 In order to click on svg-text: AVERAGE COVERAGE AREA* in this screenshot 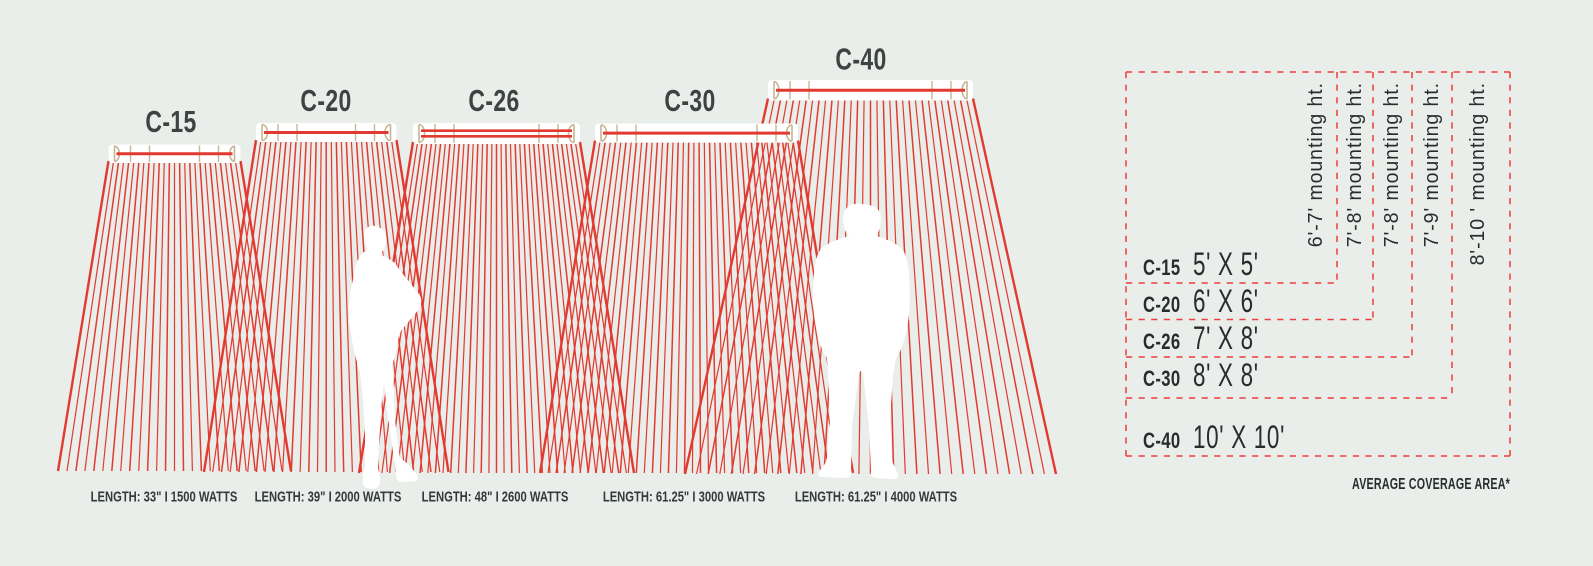, I will do `click(1431, 483)`.